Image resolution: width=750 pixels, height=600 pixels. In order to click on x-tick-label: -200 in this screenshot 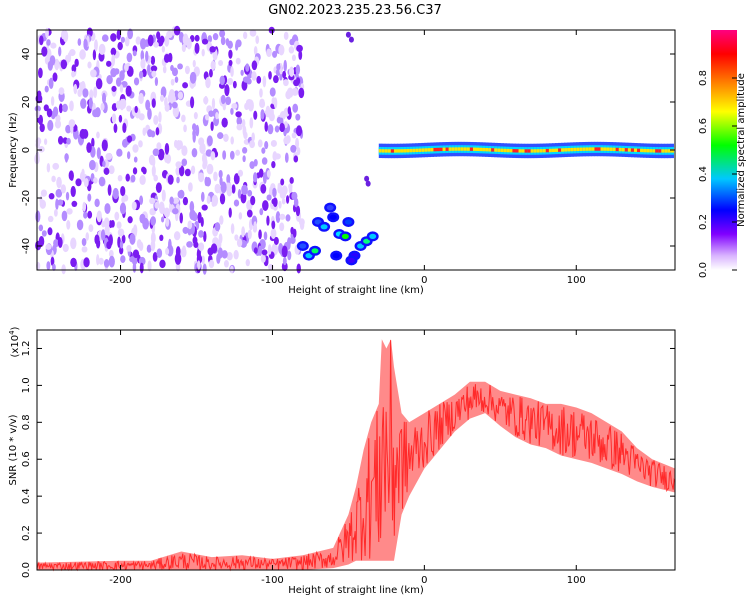, I will do `click(120, 580)`.